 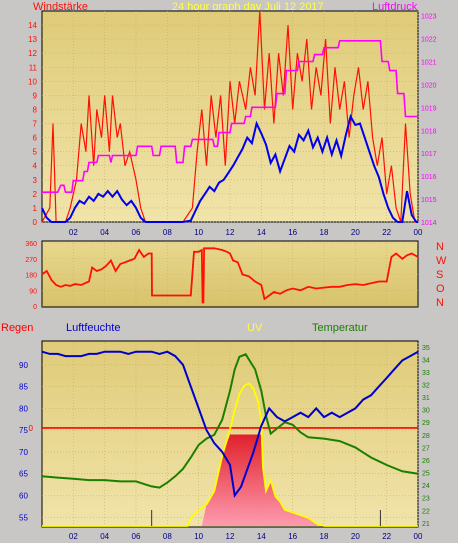 What do you see at coordinates (429, 85) in the screenshot?
I see `y-right-tick-label: 1020` at bounding box center [429, 85].